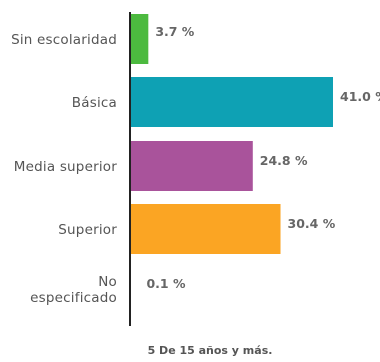 The height and width of the screenshot is (362, 380). I want to click on category-label-line: Media superior, so click(65, 167).